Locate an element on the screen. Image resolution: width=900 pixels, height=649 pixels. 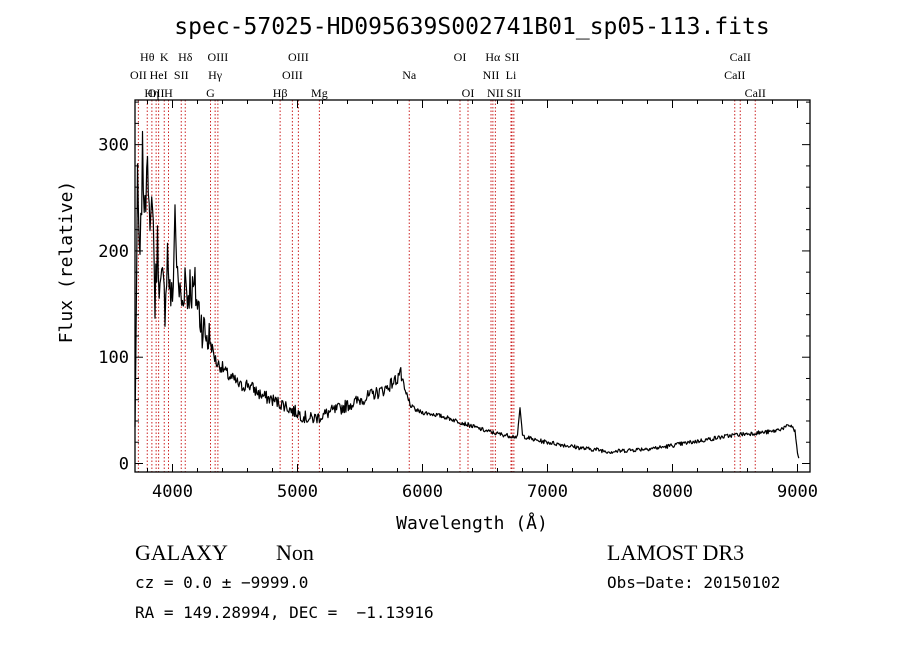
marker-label: Hθ is located at coordinates (147, 57).